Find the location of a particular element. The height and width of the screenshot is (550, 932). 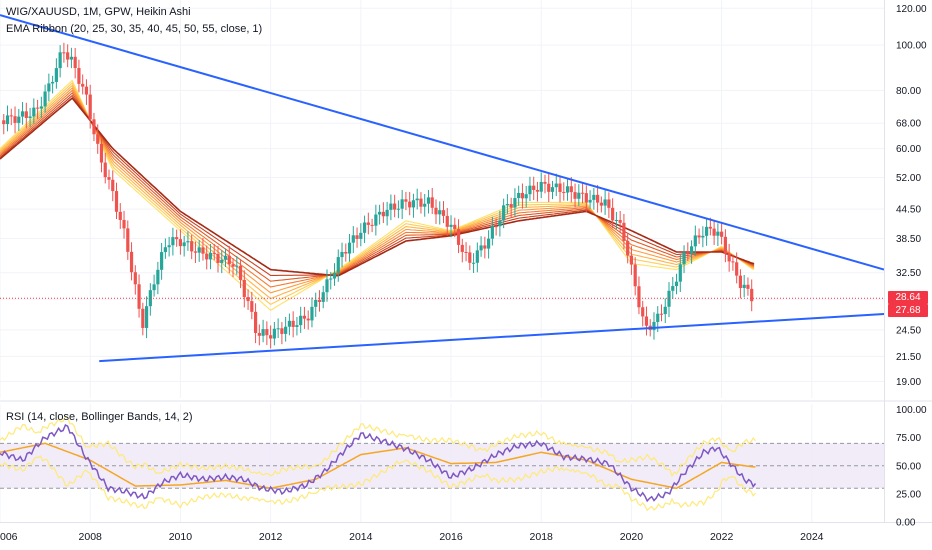

price-tick-label: 24.50 is located at coordinates (908, 330).